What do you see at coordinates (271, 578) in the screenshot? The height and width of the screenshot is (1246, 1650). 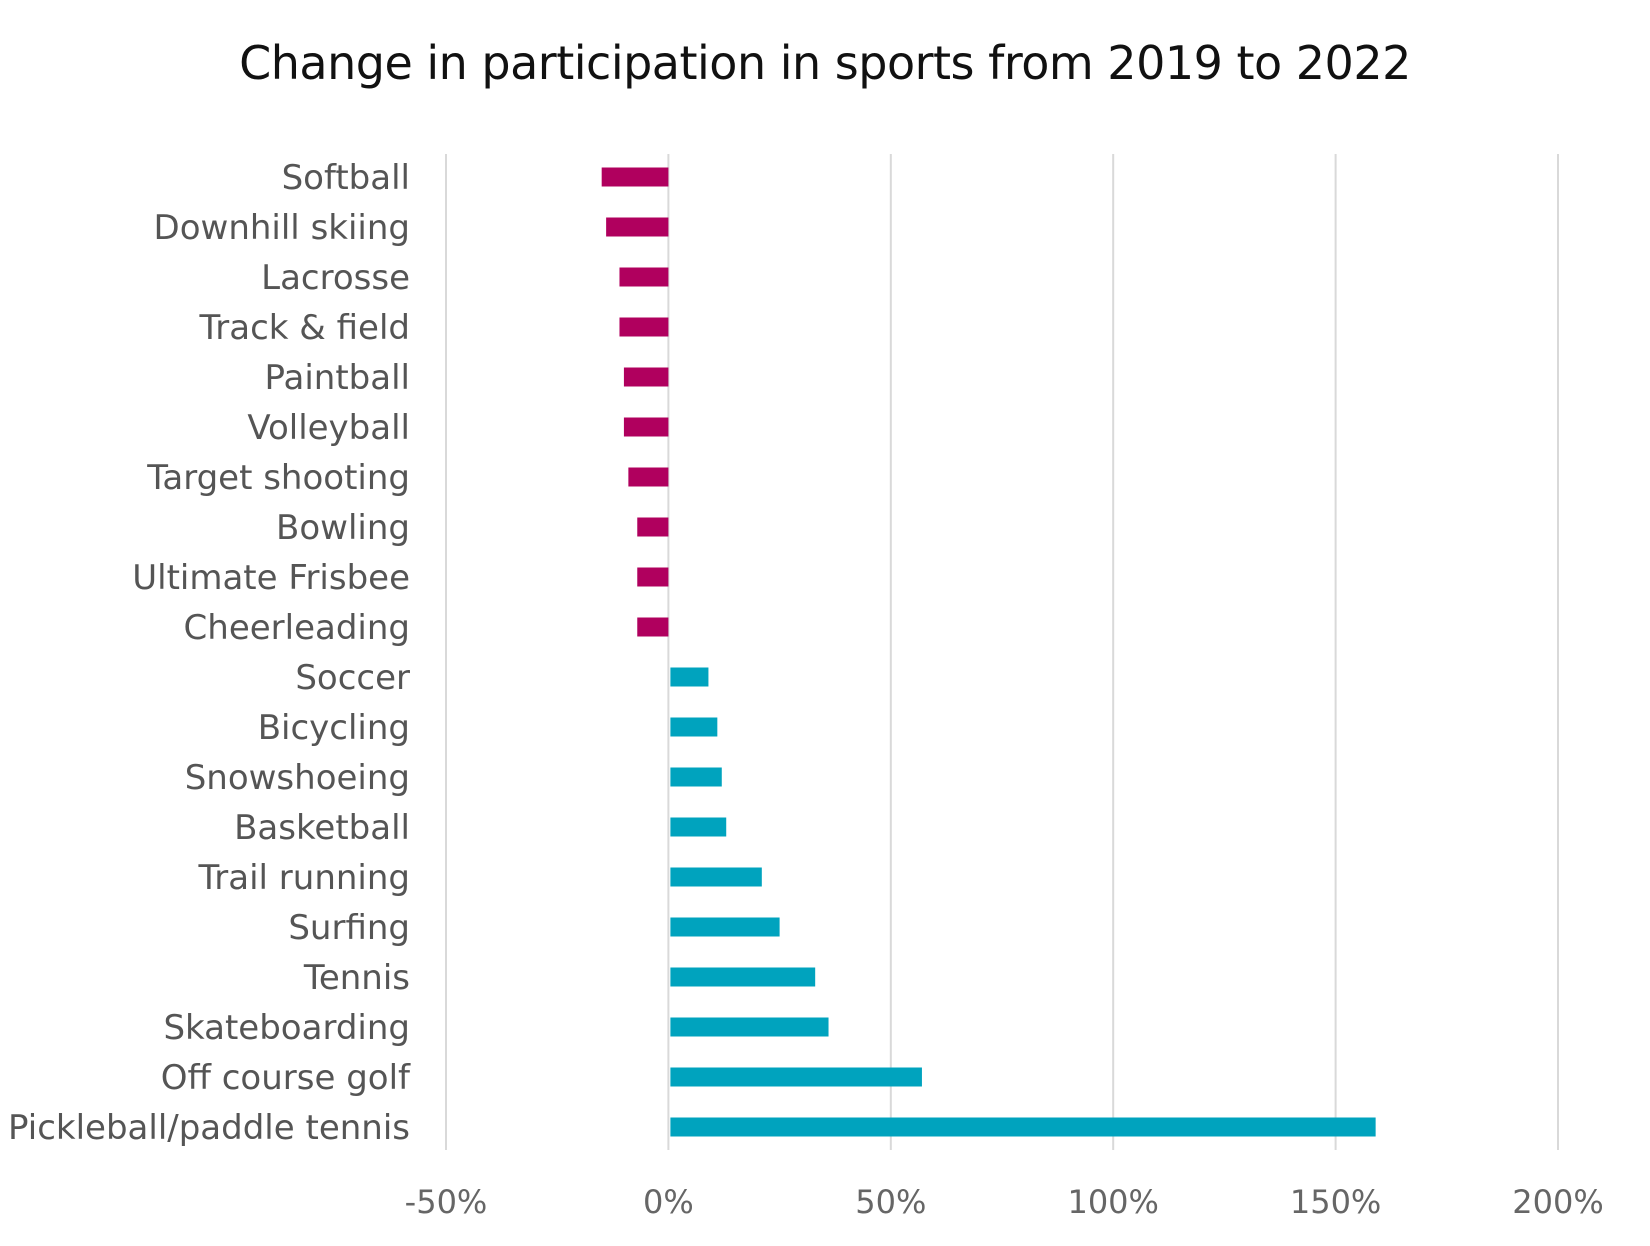 I see `category-label: Ultimate Frisbee` at bounding box center [271, 578].